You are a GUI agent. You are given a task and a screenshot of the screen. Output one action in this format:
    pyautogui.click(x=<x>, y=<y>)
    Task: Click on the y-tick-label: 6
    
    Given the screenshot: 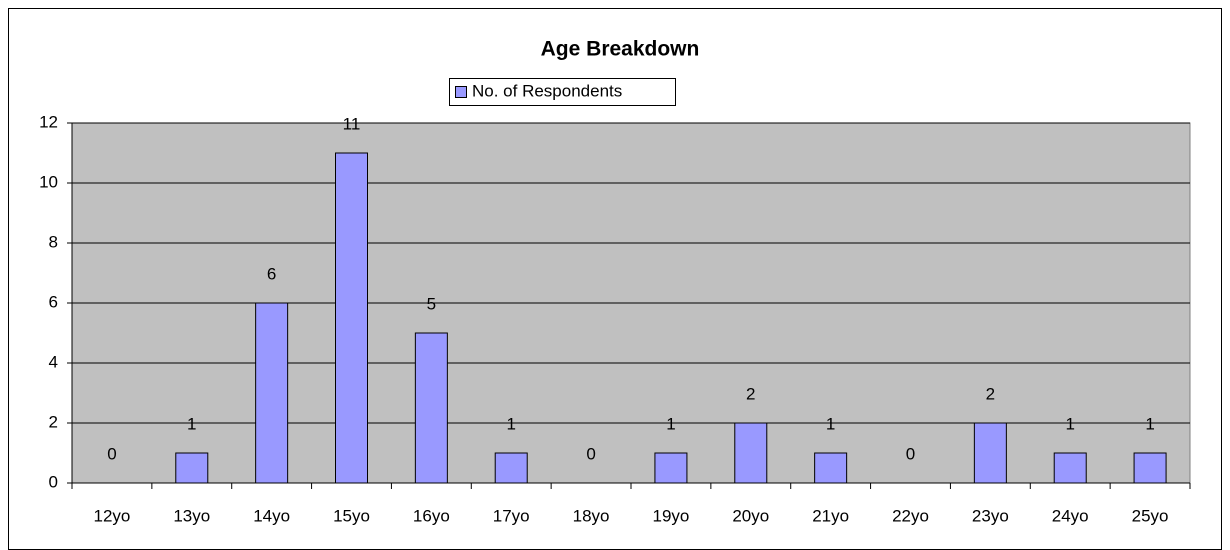 What is the action you would take?
    pyautogui.click(x=53, y=301)
    